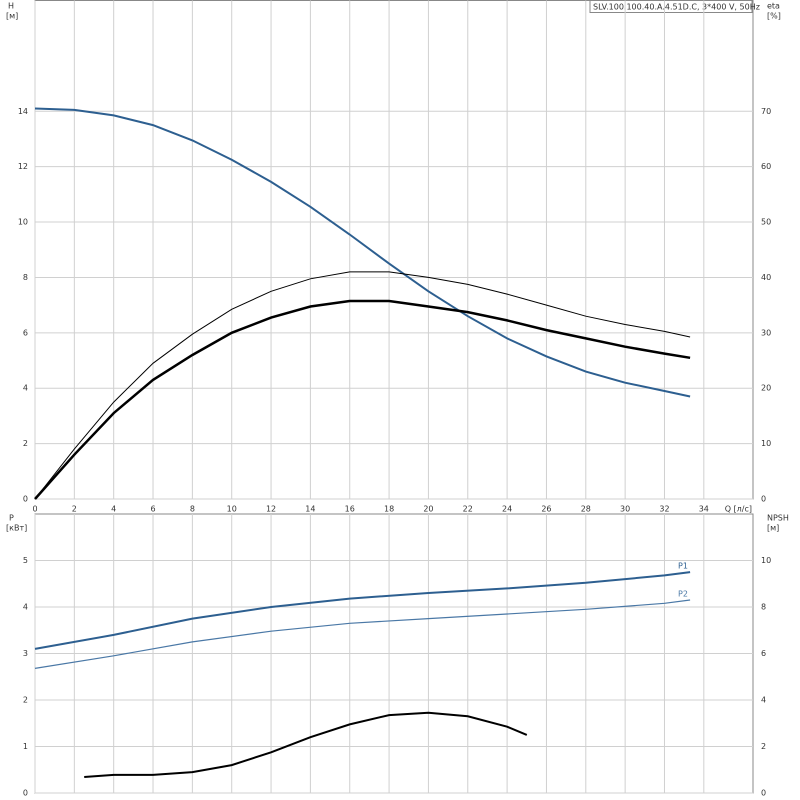 Image resolution: width=800 pixels, height=800 pixels. I want to click on x-tick-label: 6, so click(152, 509).